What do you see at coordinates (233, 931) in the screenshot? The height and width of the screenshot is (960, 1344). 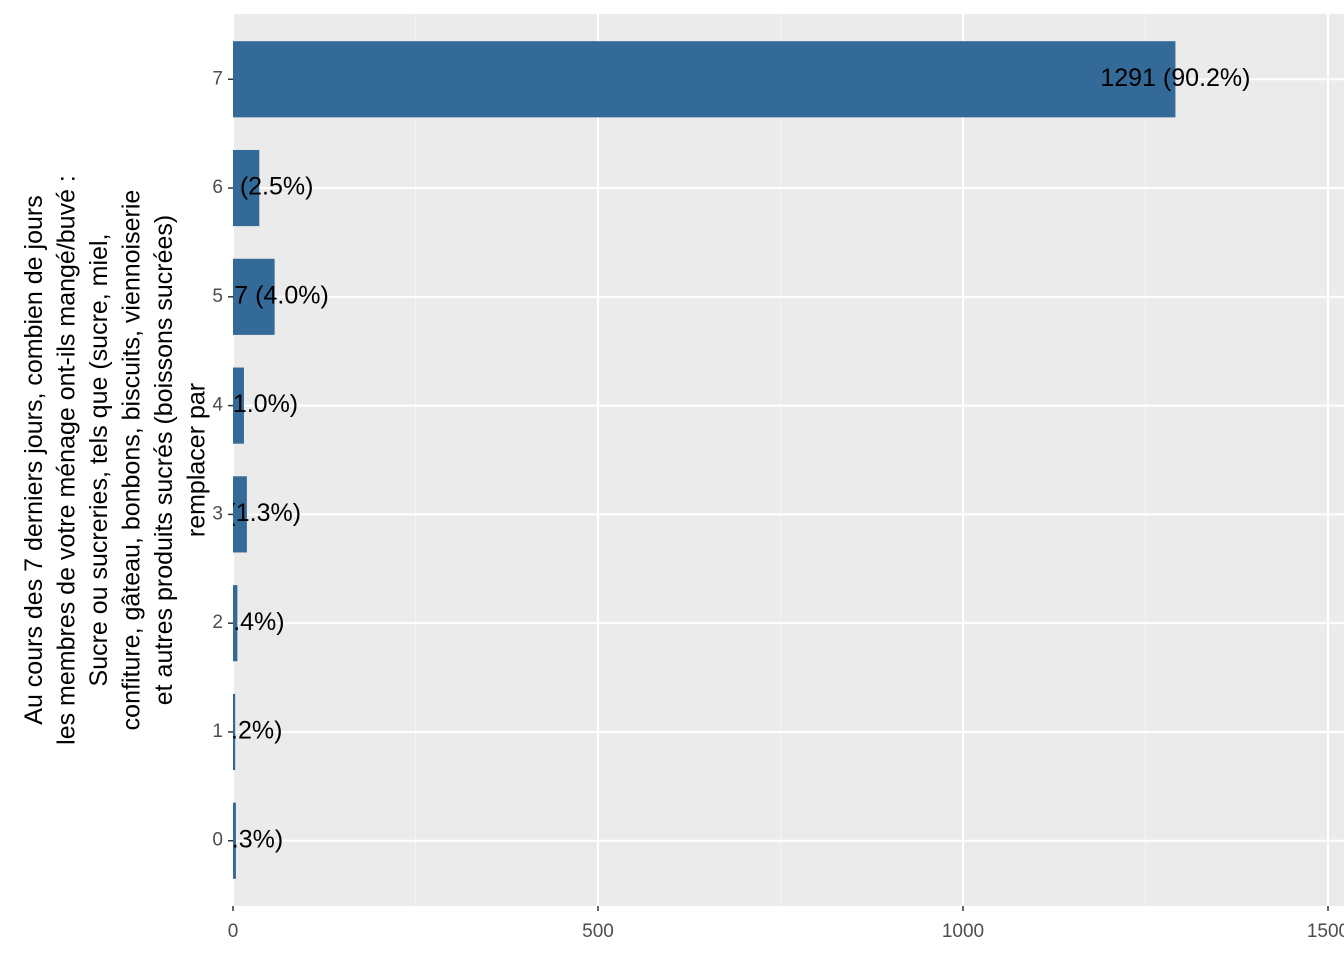 I see `x-tick-label: 0` at bounding box center [233, 931].